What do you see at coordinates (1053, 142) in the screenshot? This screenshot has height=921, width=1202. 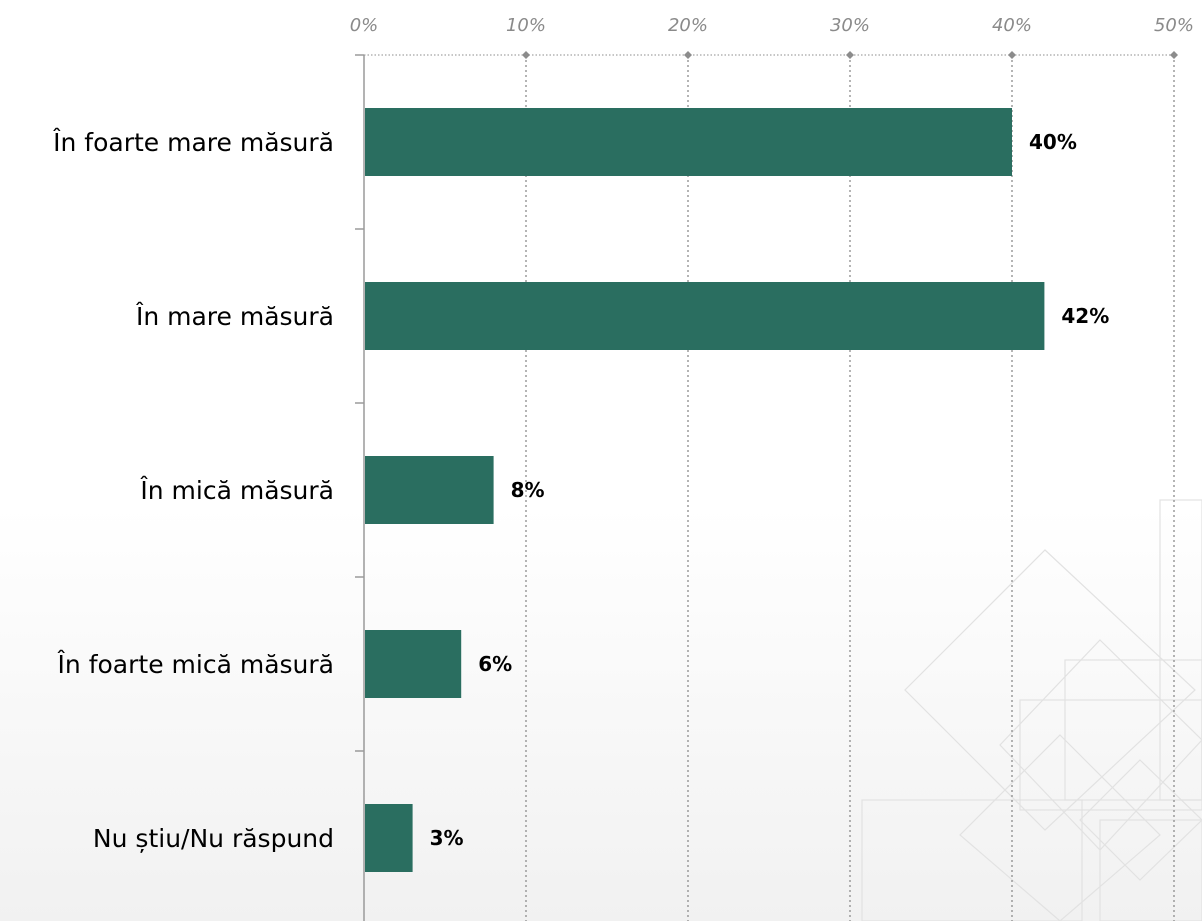 I see `data-label: 40%` at bounding box center [1053, 142].